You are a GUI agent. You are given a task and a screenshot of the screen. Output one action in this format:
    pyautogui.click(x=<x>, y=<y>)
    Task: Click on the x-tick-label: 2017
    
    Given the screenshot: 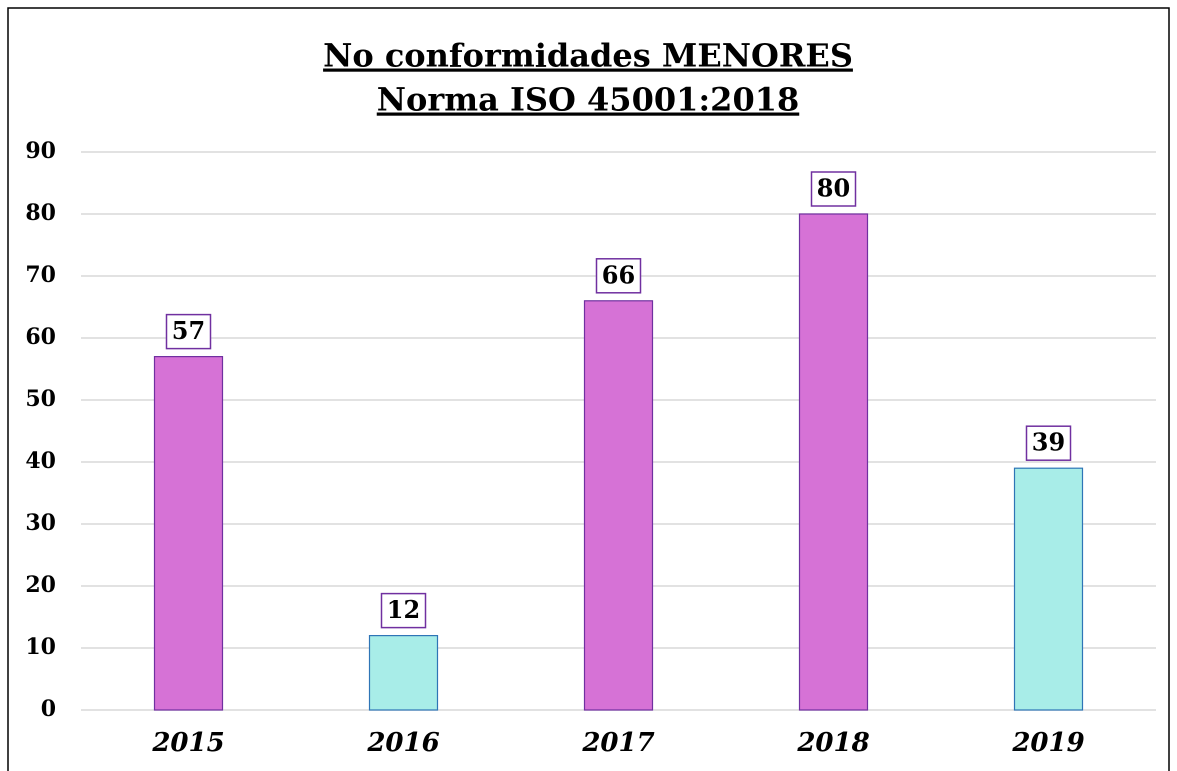 What is the action you would take?
    pyautogui.click(x=617, y=743)
    